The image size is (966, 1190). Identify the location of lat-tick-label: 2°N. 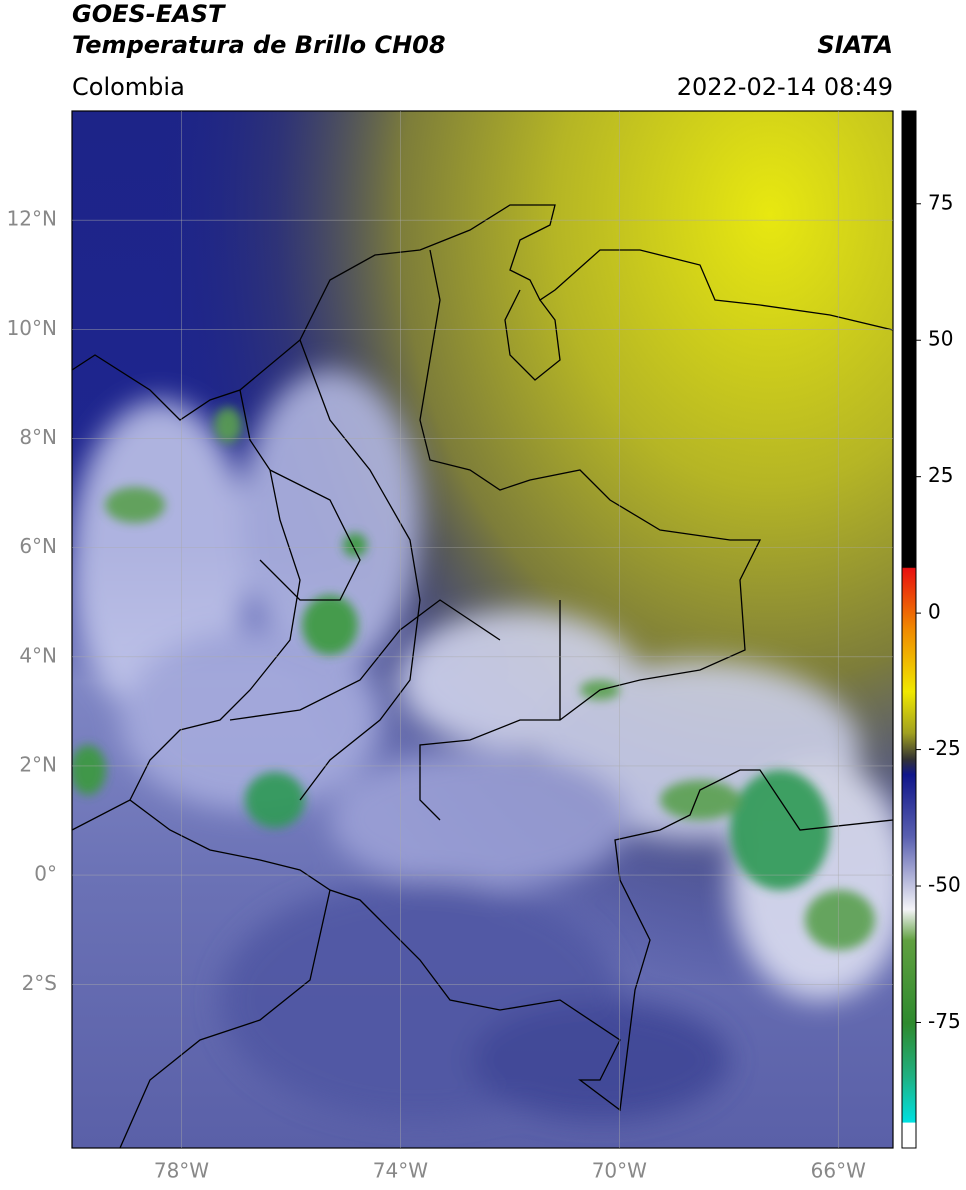
(38, 764).